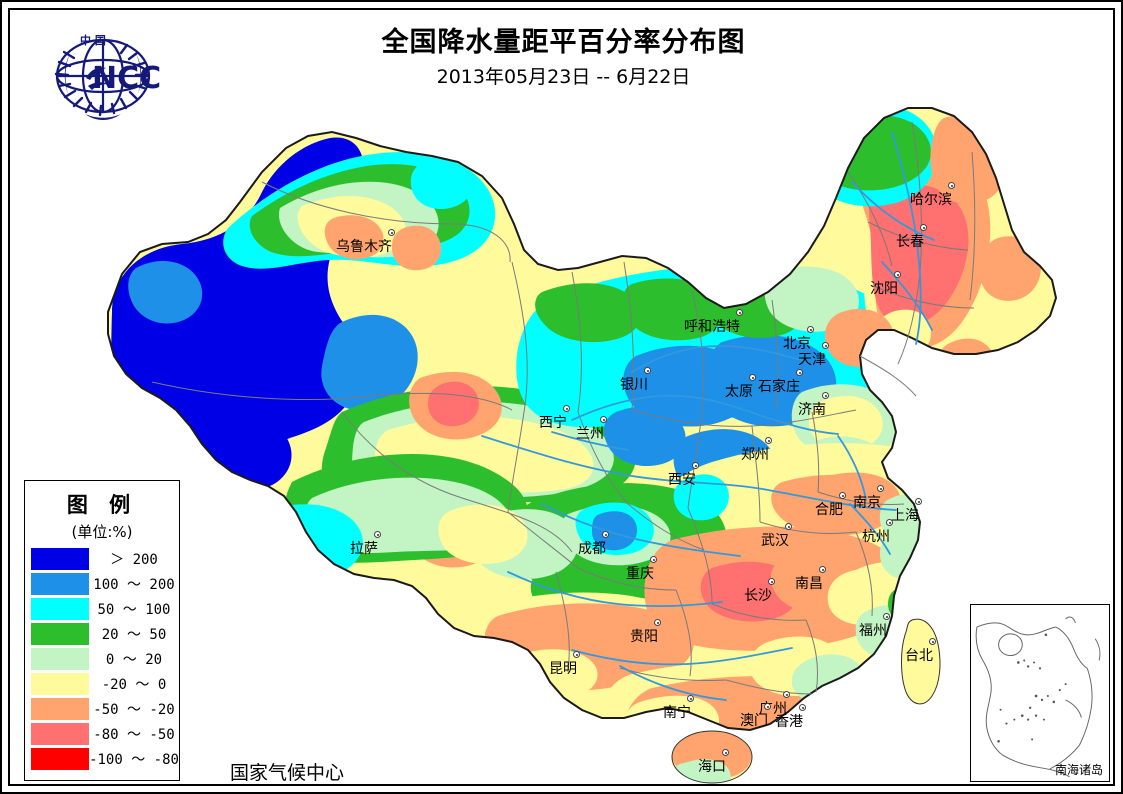  I want to click on city-label: 沈阳, so click(891, 283).